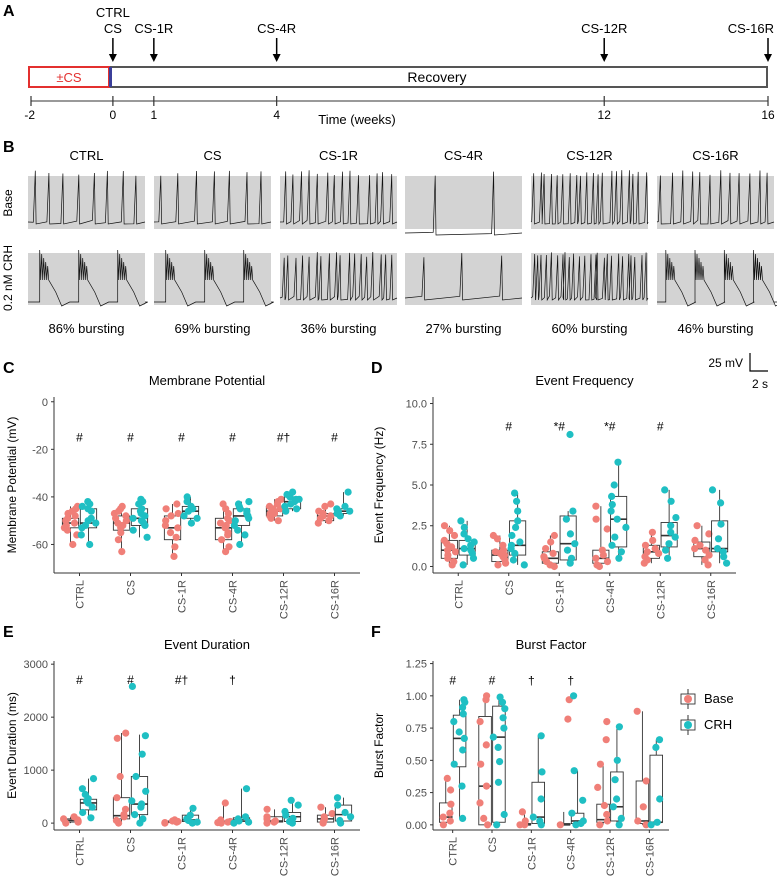 Image resolution: width=777 pixels, height=882 pixels. What do you see at coordinates (738, 372) in the screenshot?
I see `scale-bar: 25 mV 2 s` at bounding box center [738, 372].